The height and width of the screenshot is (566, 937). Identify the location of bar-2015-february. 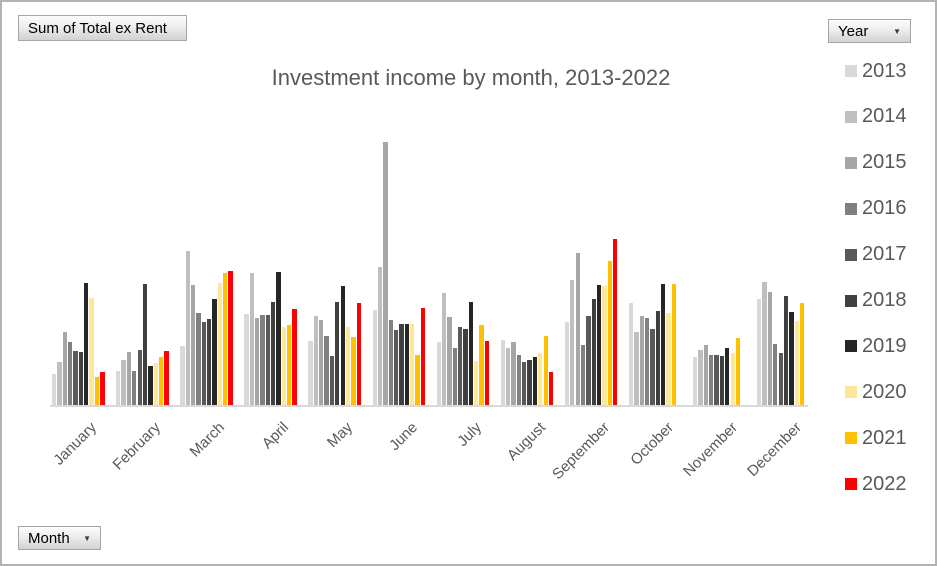
(129, 378).